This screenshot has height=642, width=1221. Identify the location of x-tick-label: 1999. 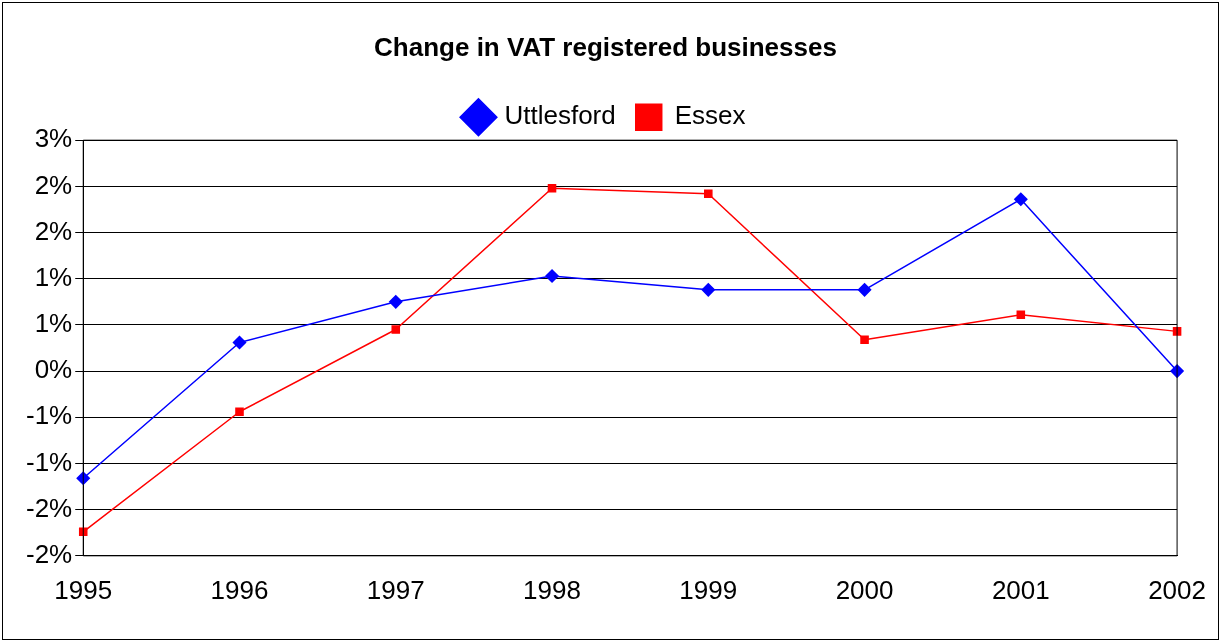
(708, 589).